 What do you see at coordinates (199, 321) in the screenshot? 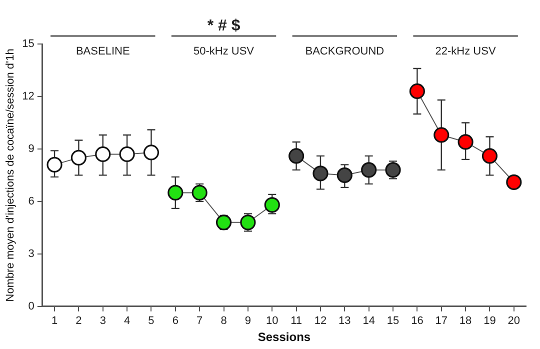
I see `x-tick-label: 7` at bounding box center [199, 321].